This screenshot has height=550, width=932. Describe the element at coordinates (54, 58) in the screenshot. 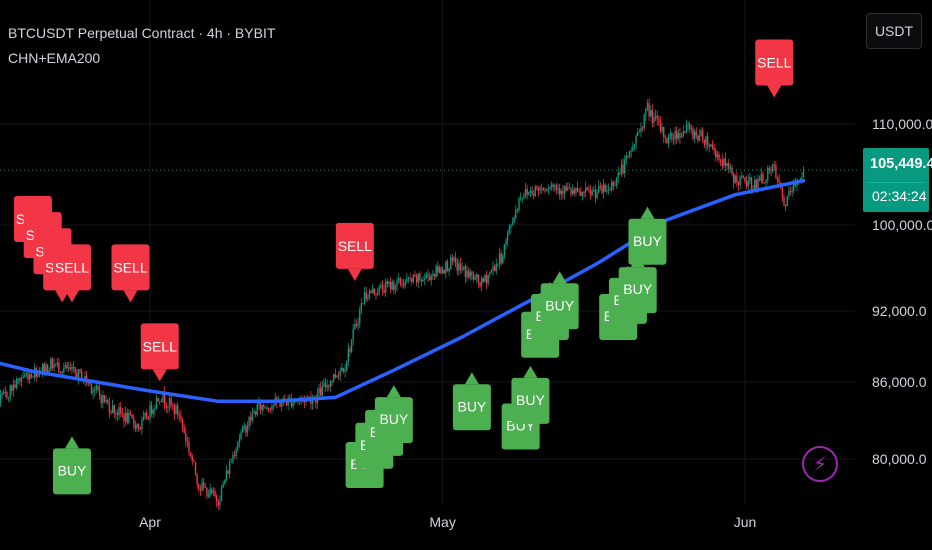

I see `indicator-legend: CHN+EMA200` at that location.